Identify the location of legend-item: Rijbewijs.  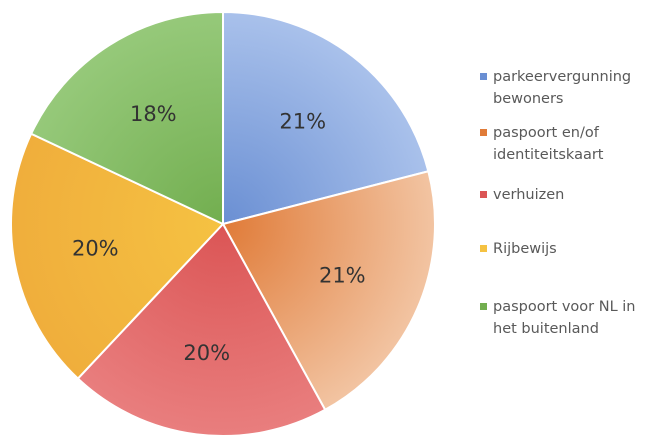
(518, 249).